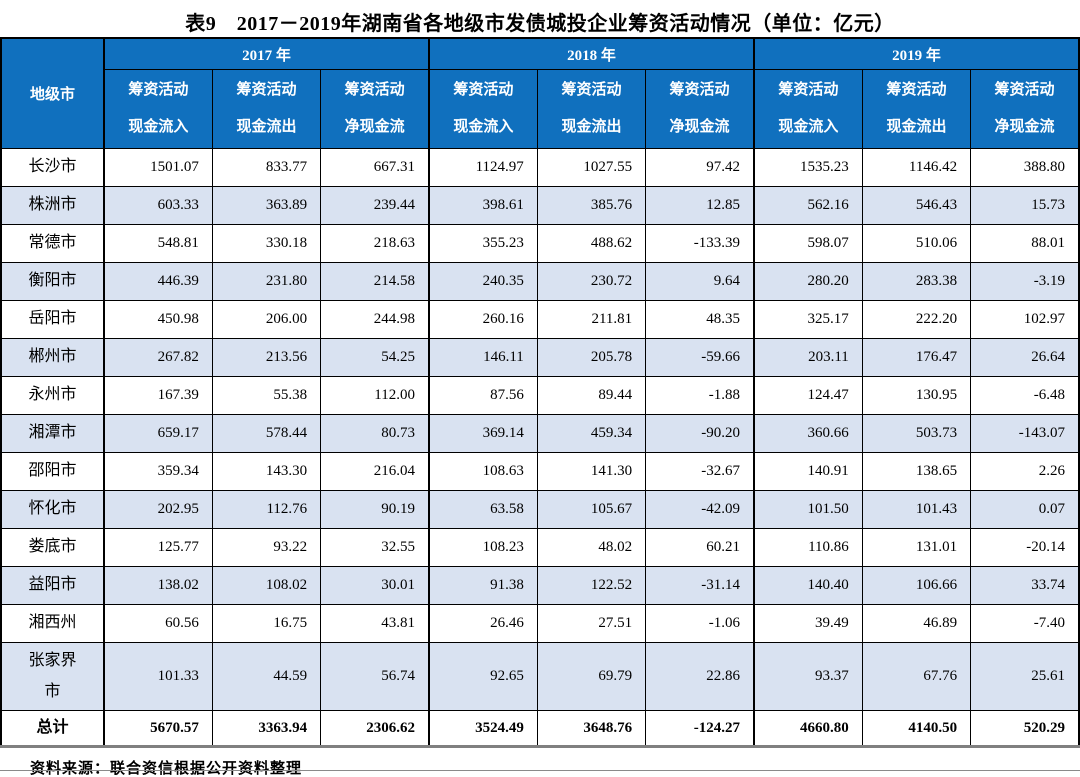 The width and height of the screenshot is (1080, 777). I want to click on value-cell: -90.20, so click(700, 433).